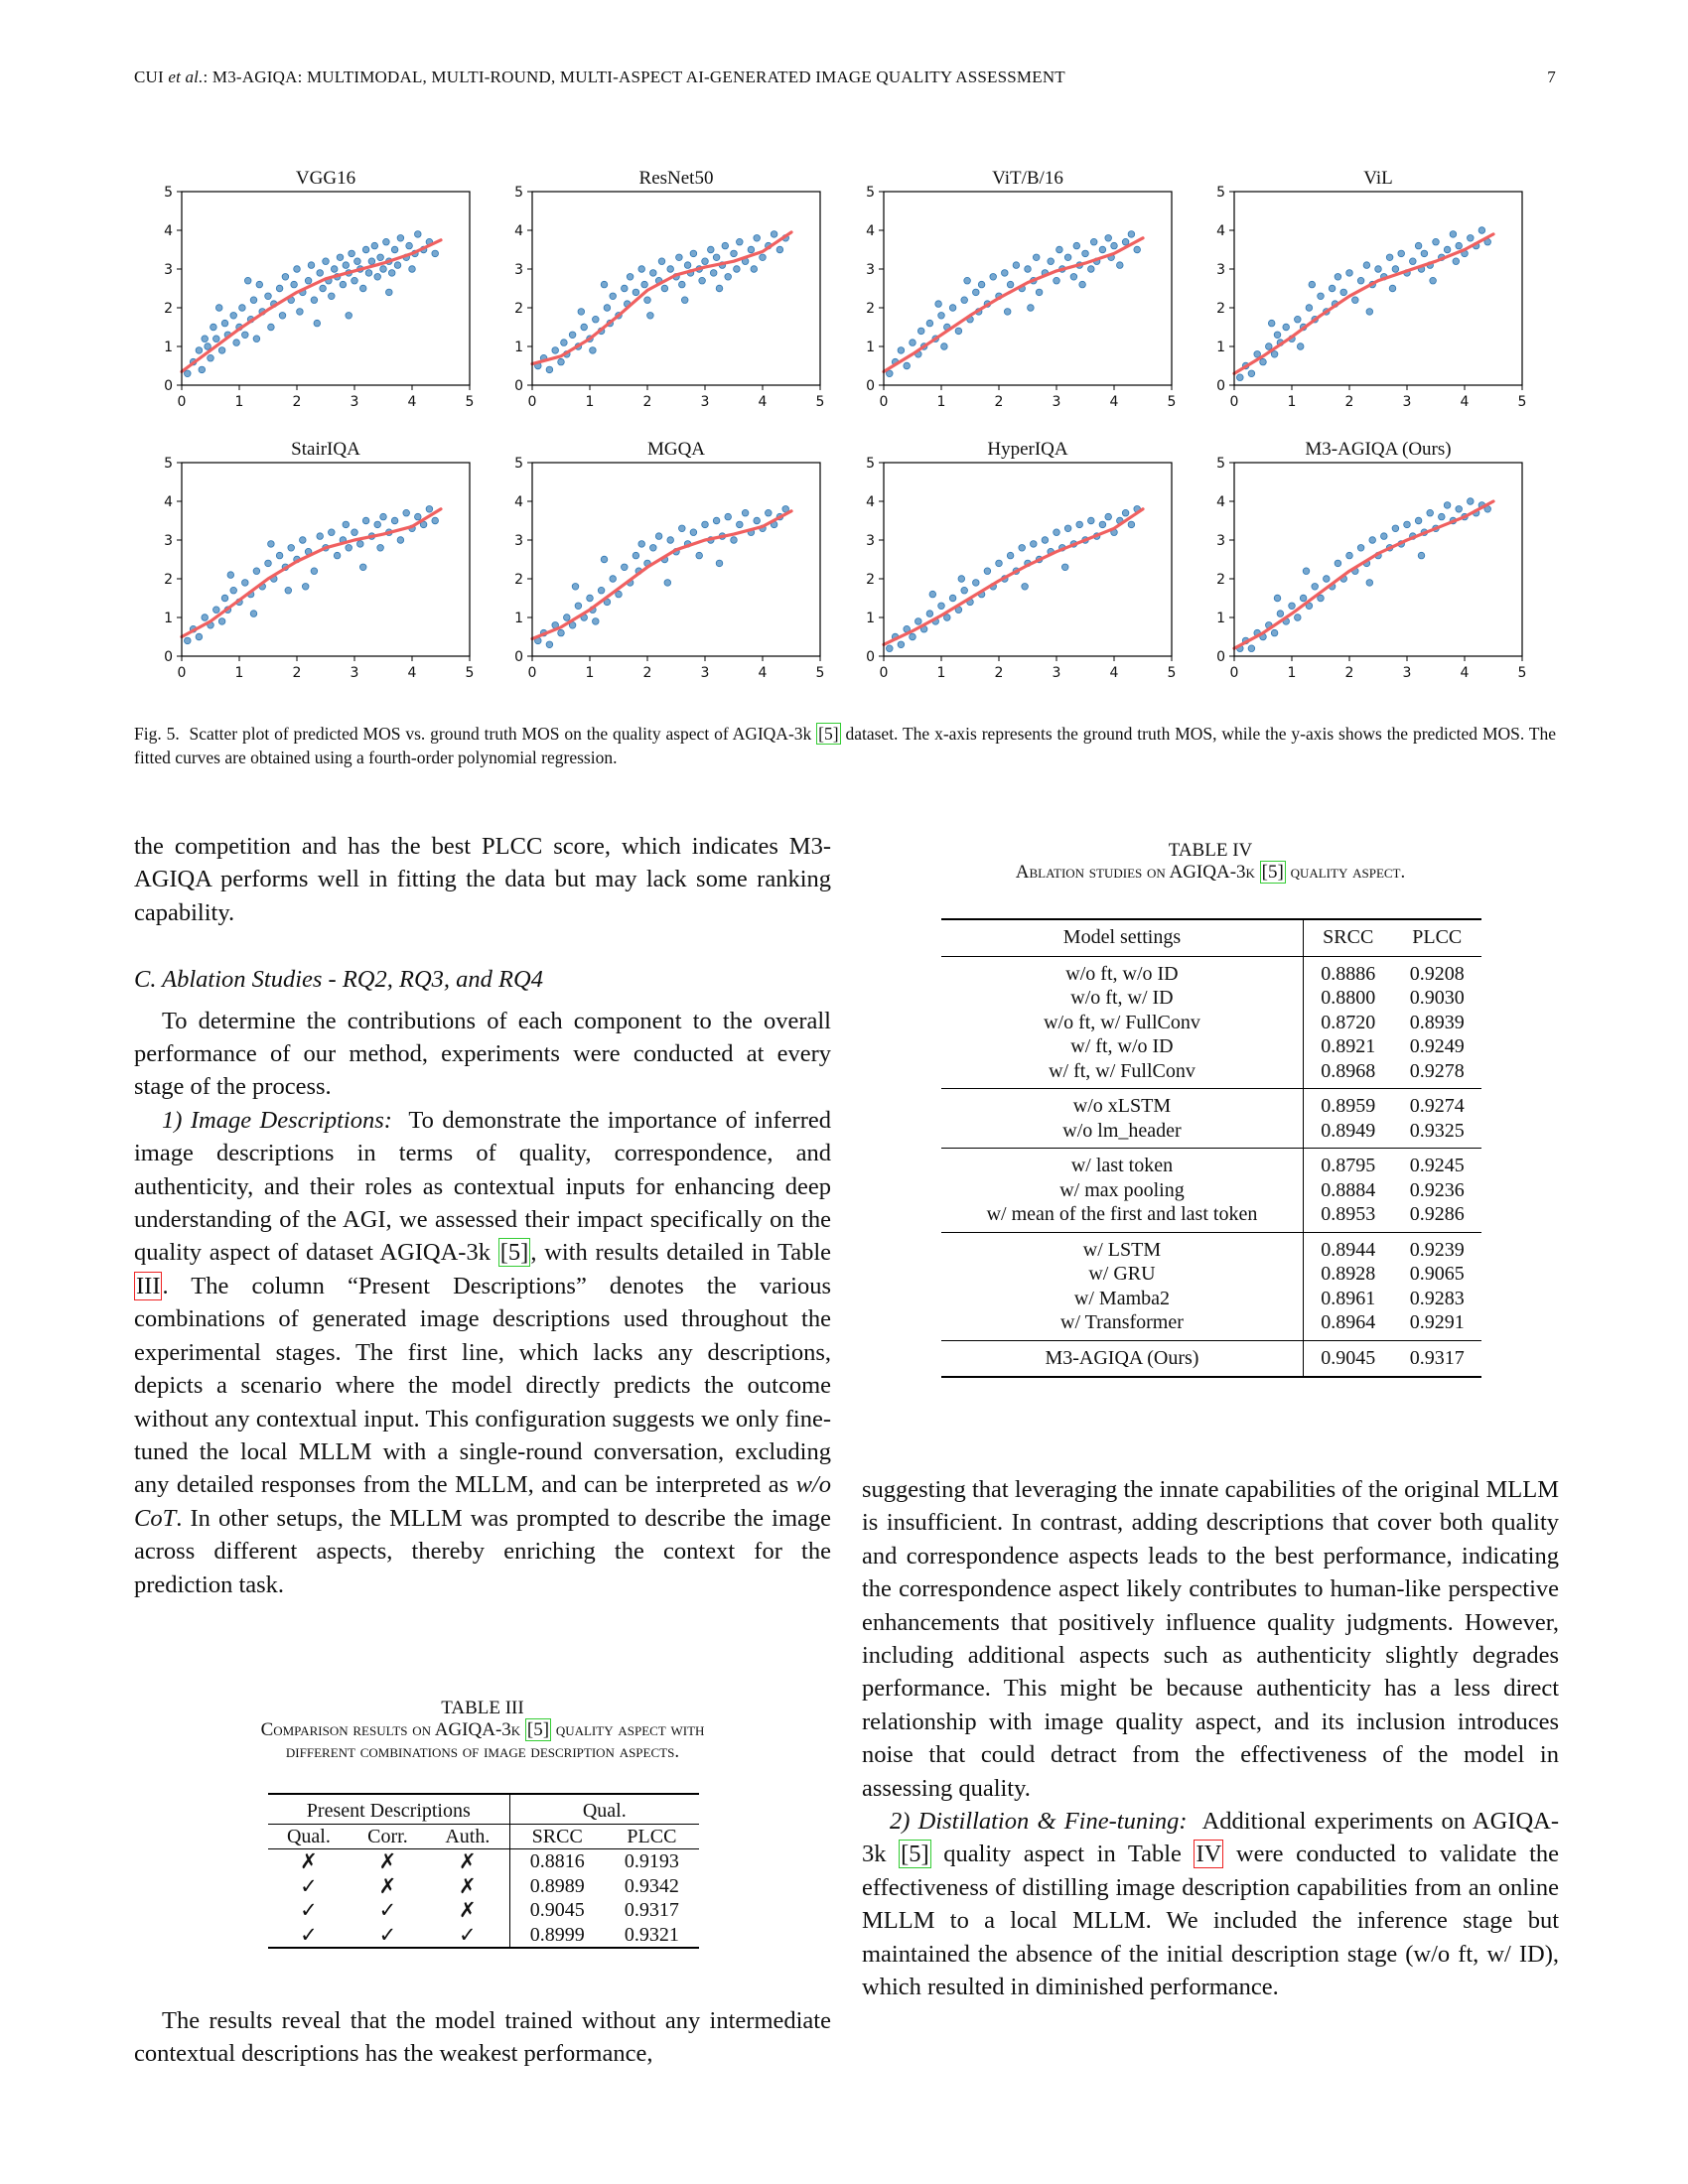 This screenshot has height=2184, width=1688. What do you see at coordinates (483, 1935) in the screenshot?
I see `table-row: ✓ ✓ ✓ 0.8999 0.9321` at bounding box center [483, 1935].